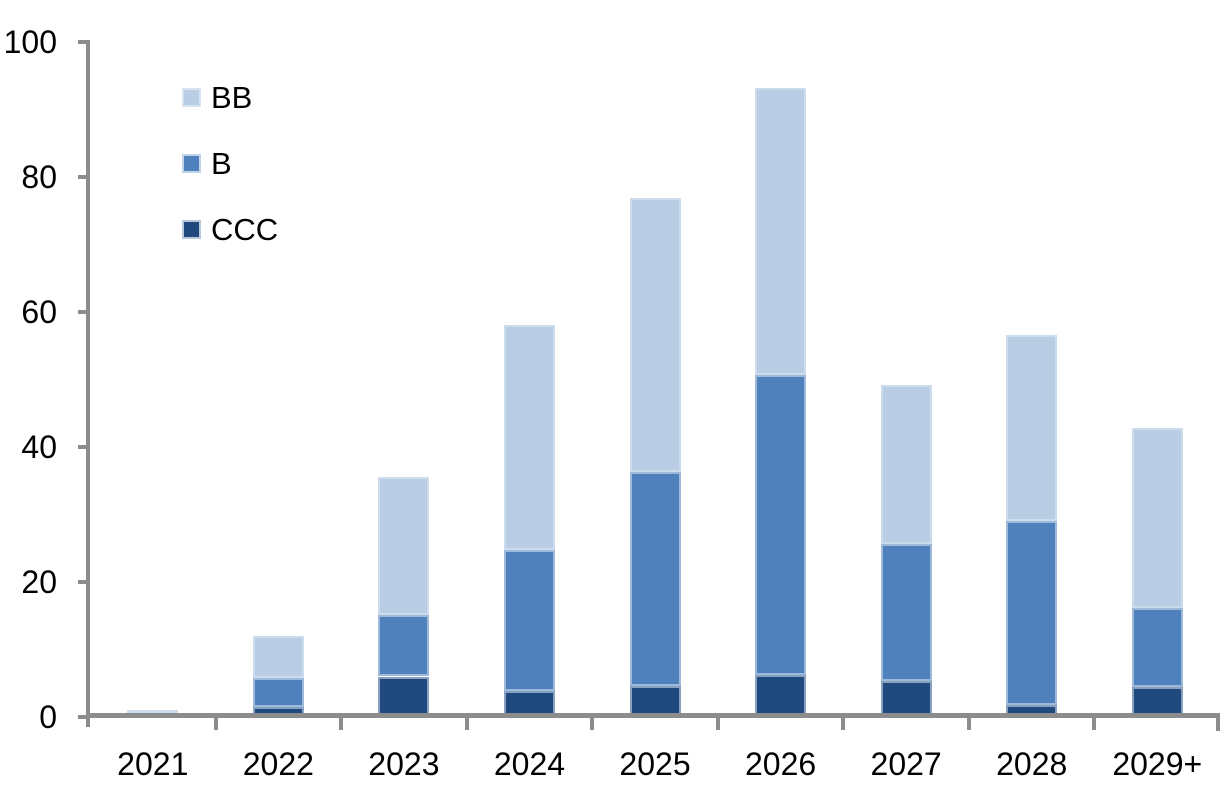 This screenshot has height=791, width=1225. Describe the element at coordinates (780, 764) in the screenshot. I see `x-axis-label-2026: 2026` at that location.